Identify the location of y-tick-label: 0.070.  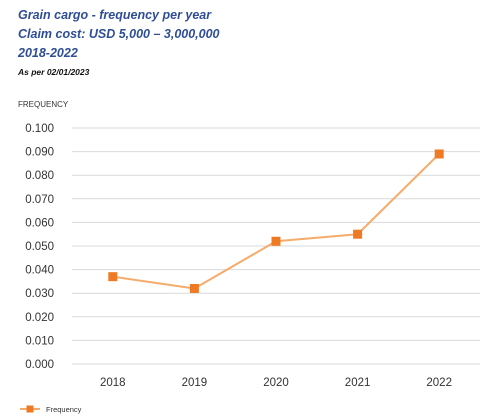
(39, 200).